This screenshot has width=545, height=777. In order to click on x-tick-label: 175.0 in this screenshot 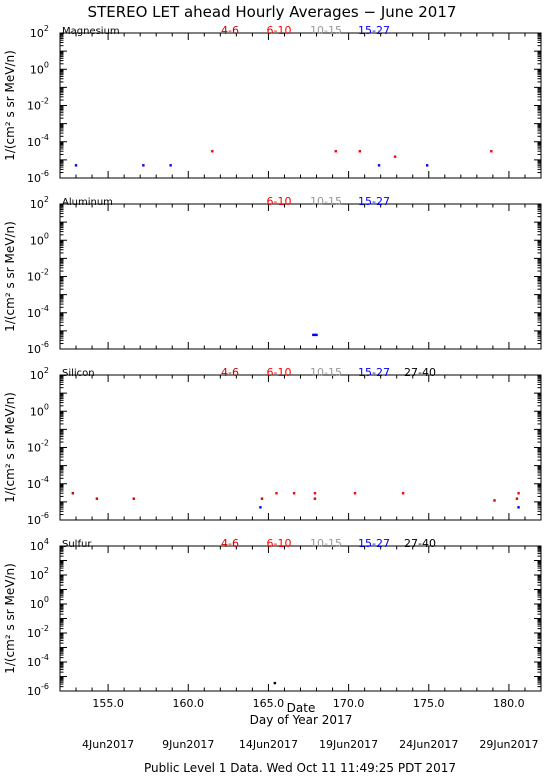, I will do `click(429, 703)`.